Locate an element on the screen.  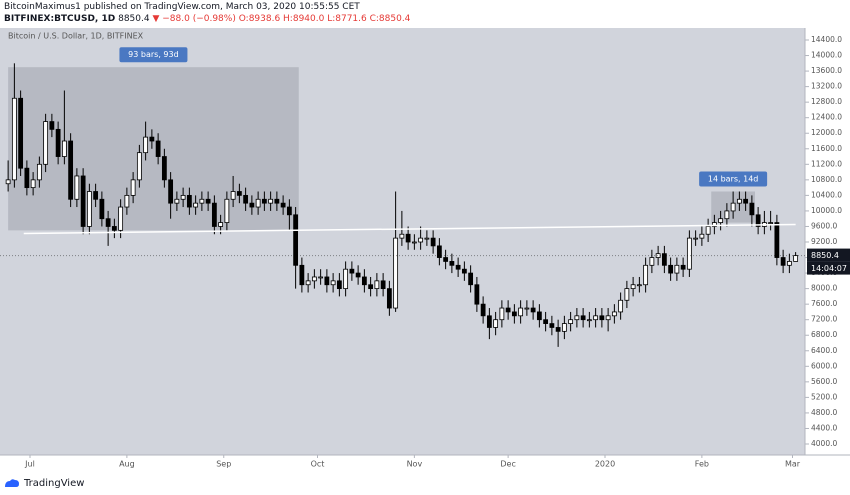
y-tick-label: 12000.0 is located at coordinates (826, 132).